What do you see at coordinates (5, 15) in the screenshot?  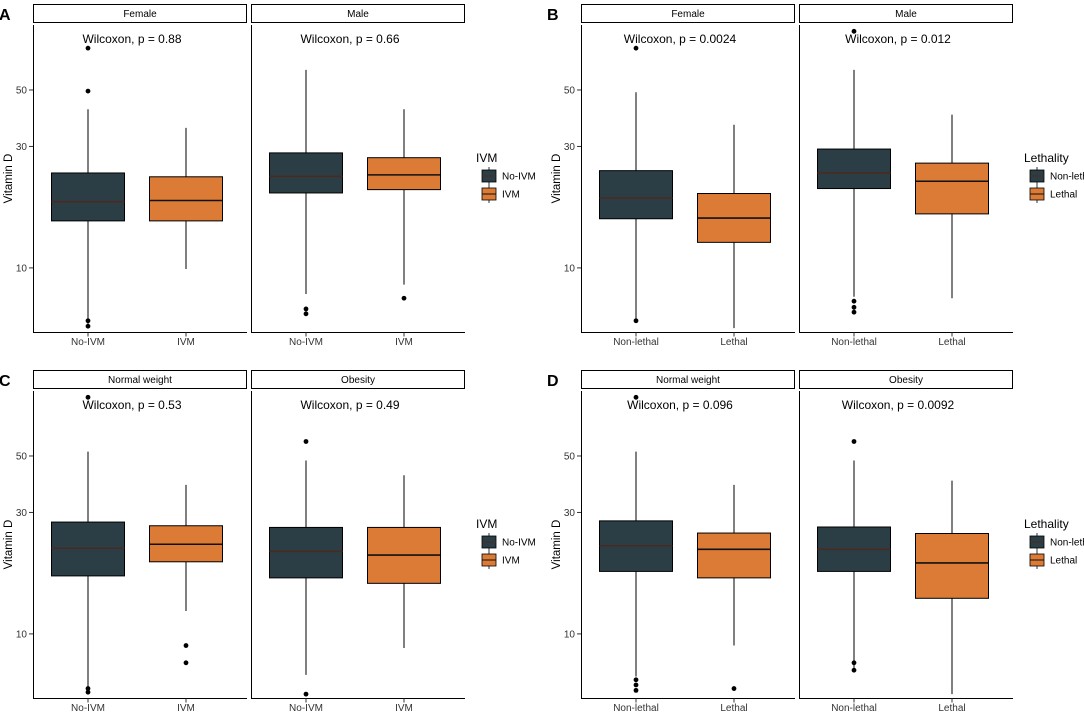 I see `panel-letter: A` at bounding box center [5, 15].